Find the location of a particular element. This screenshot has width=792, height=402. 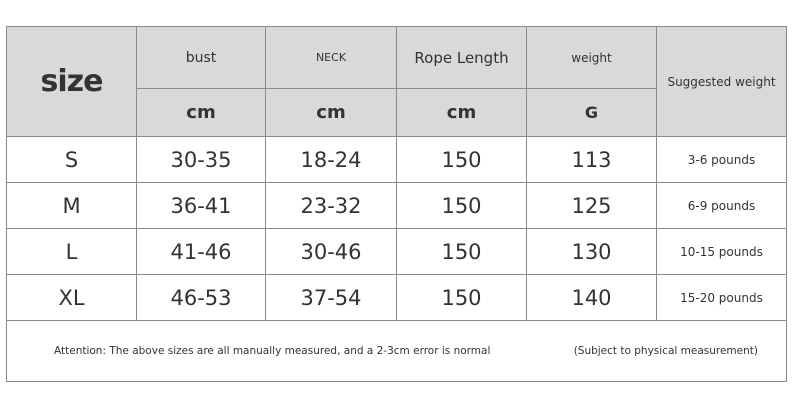

size-cell: L is located at coordinates (71, 251).